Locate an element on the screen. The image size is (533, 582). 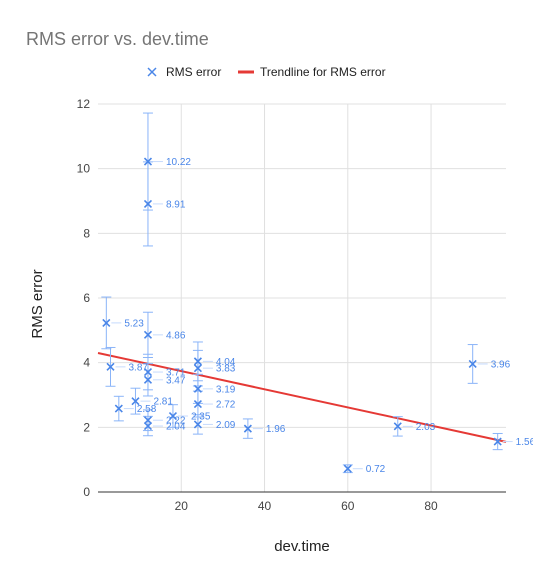
x-tick-label: 20 is located at coordinates (182, 506).